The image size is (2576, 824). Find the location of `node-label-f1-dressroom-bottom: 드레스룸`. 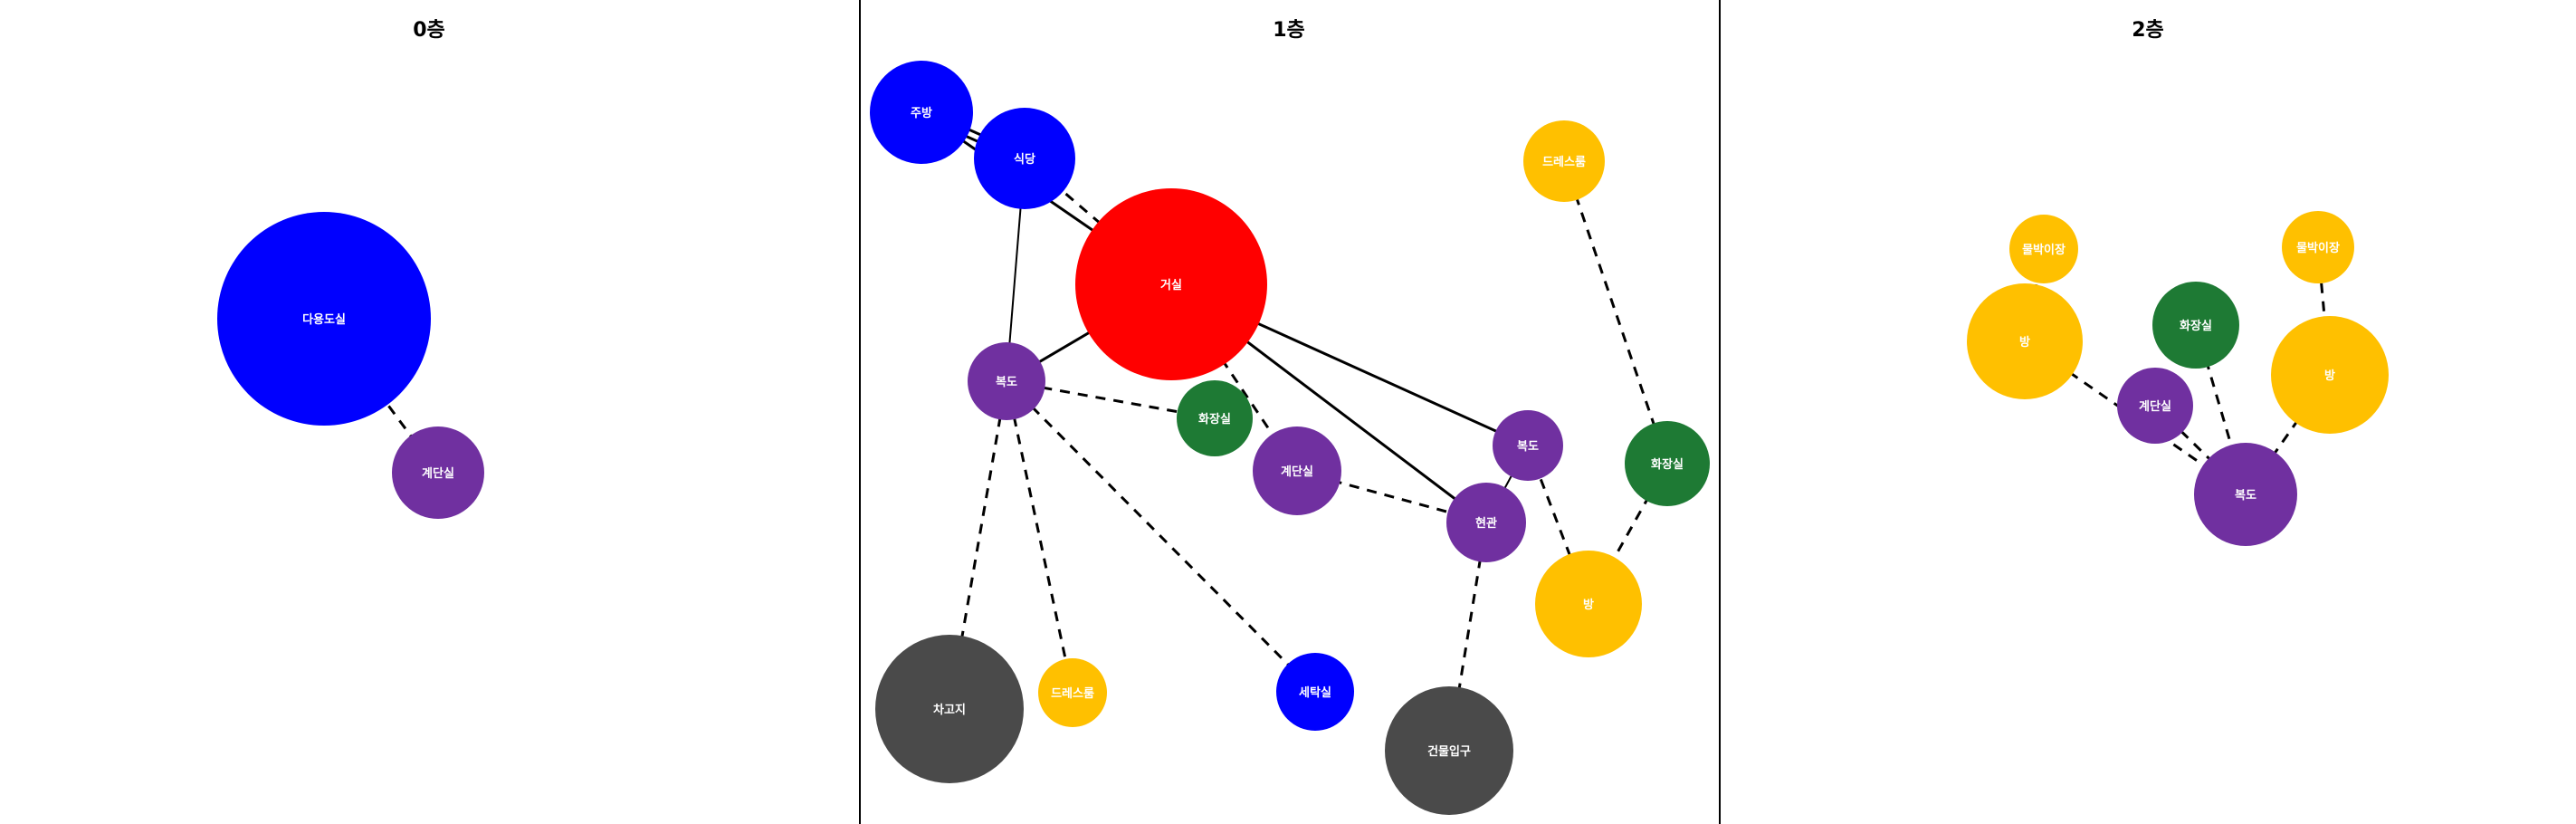

node-label-f1-dressroom-bottom: 드레스룸 is located at coordinates (1073, 694).